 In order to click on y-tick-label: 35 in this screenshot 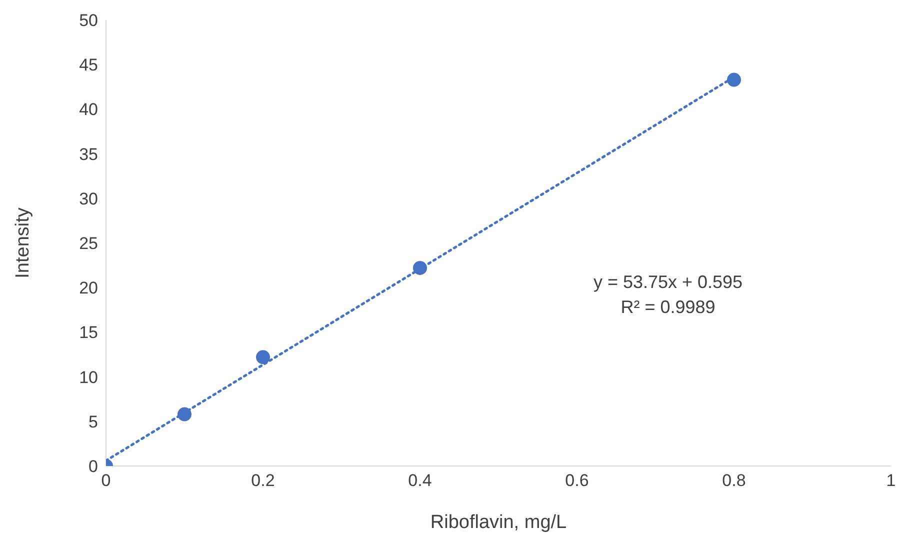, I will do `click(88, 154)`.